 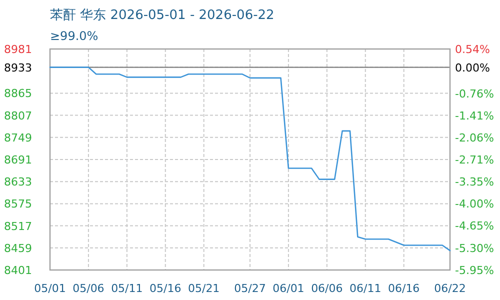 I want to click on y2-tick-label: -1.41%, so click(x=474, y=115).